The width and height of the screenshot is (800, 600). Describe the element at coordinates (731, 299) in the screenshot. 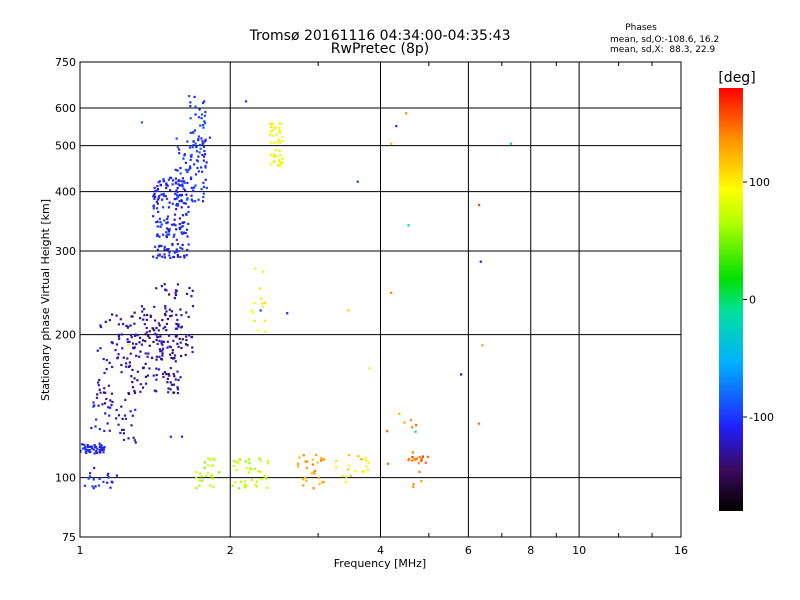

I see `colorbar-gradient` at that location.